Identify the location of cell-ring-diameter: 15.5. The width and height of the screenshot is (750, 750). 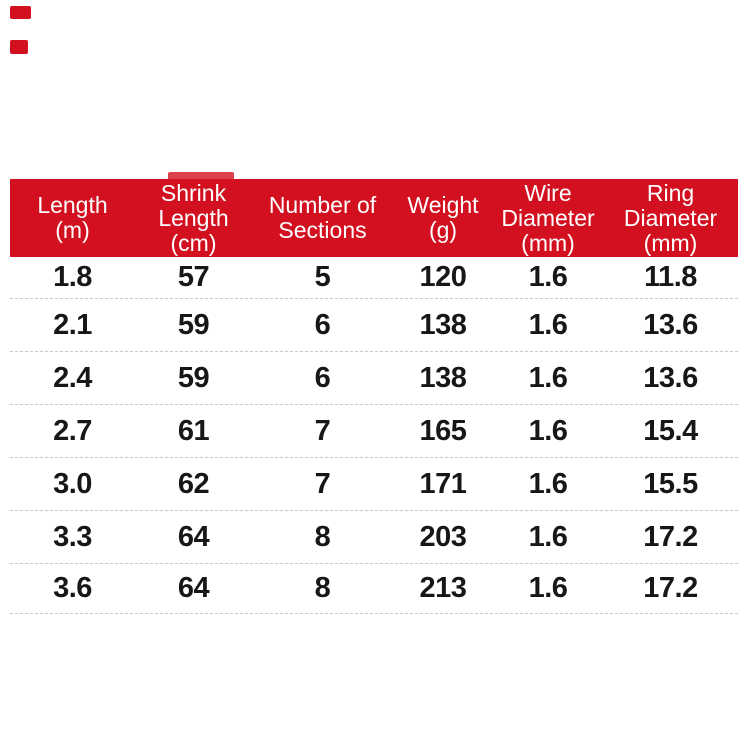
(670, 483).